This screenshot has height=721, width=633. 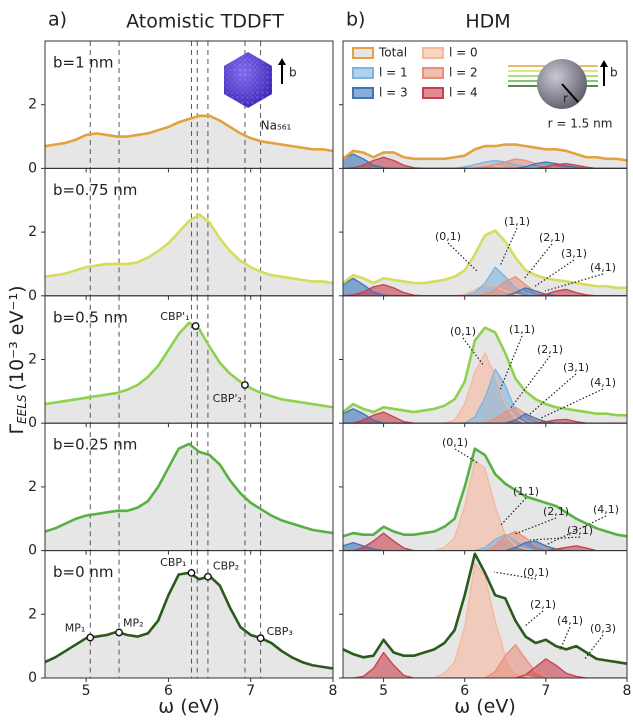 I want to click on legend-label: l = 0, so click(x=463, y=53).